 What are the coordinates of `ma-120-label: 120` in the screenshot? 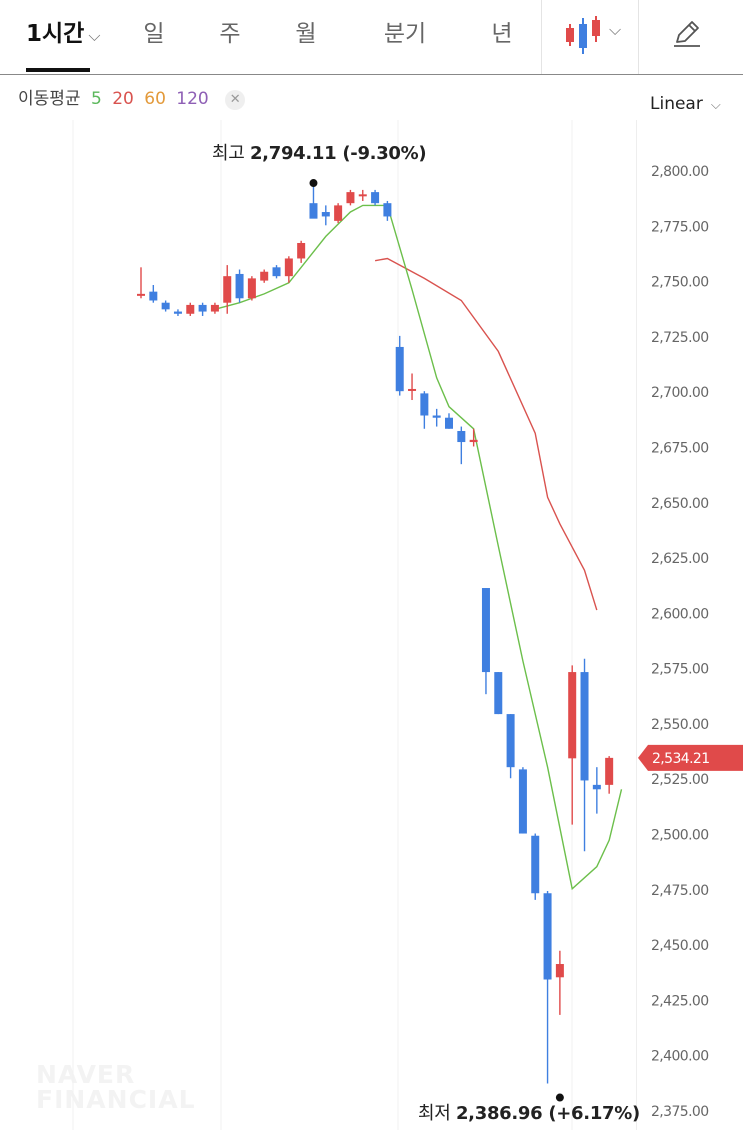 It's located at (192, 99).